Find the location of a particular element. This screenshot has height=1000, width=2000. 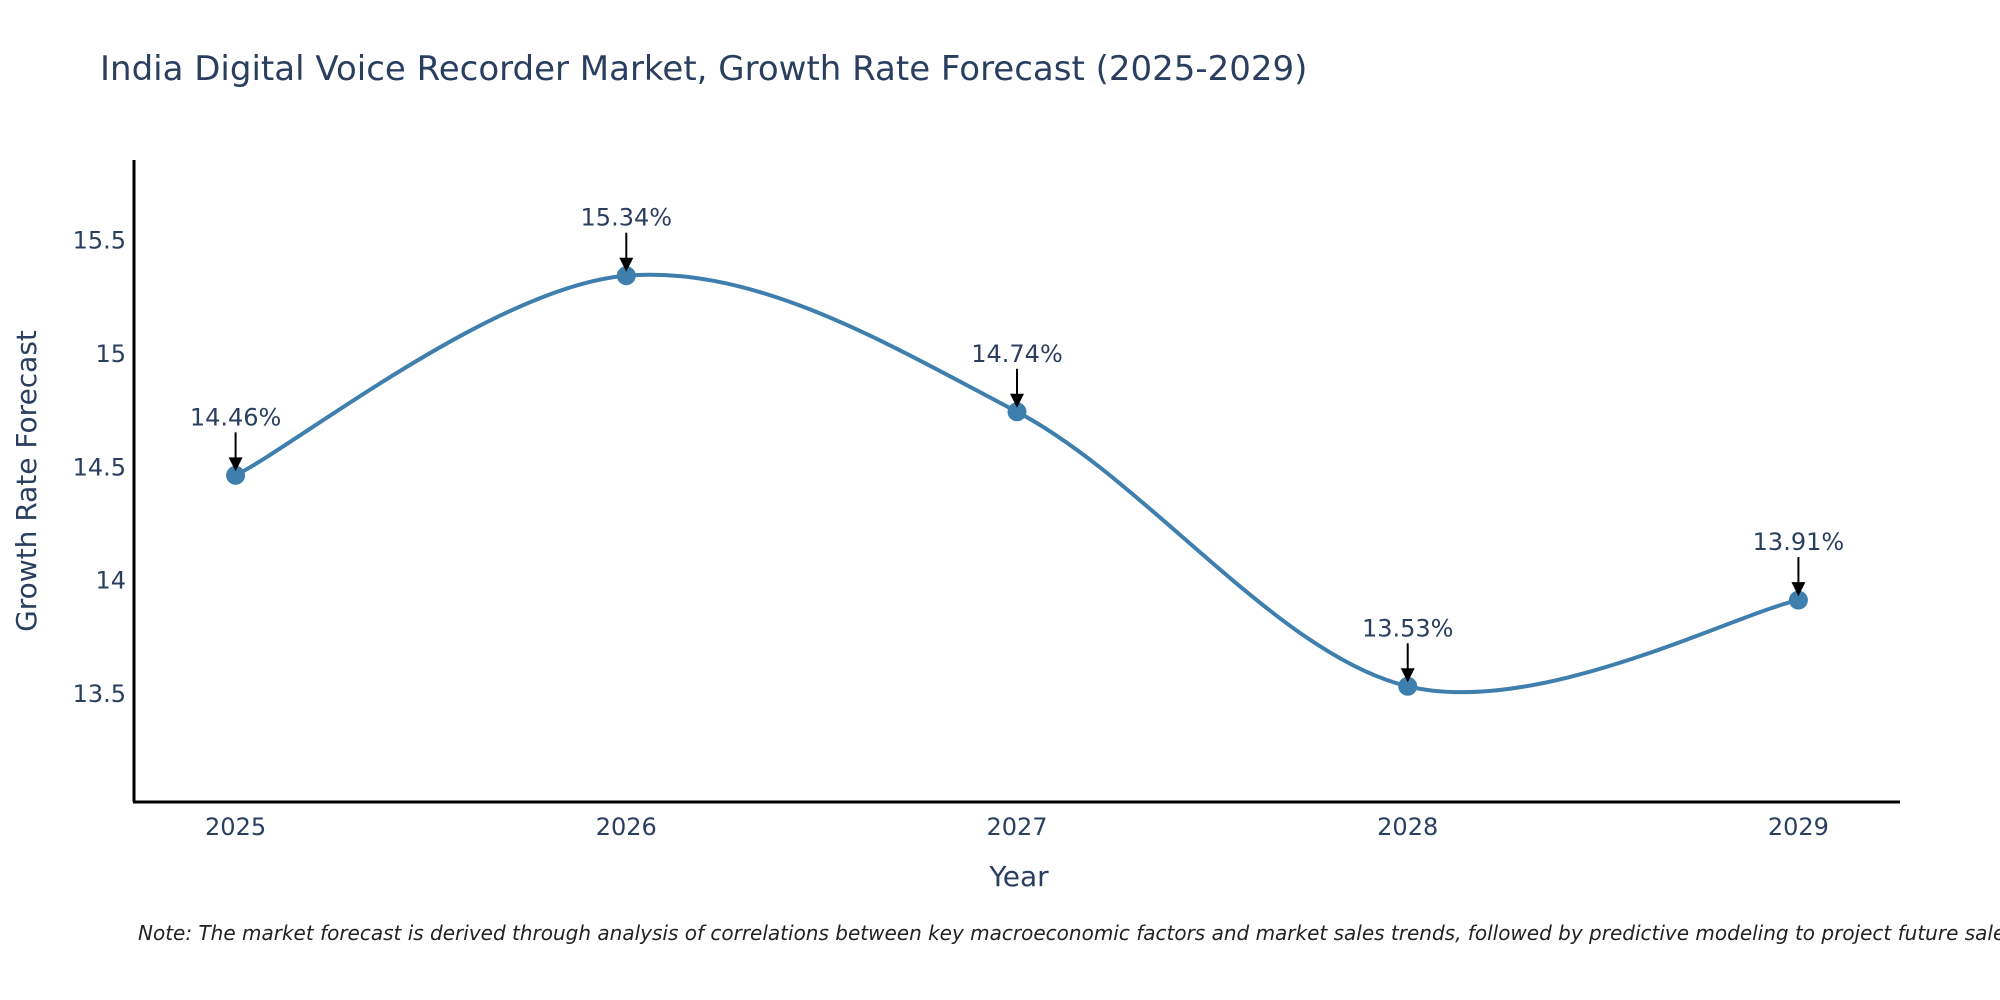

y-axis-title: Growth Rate Forecast is located at coordinates (26, 481).